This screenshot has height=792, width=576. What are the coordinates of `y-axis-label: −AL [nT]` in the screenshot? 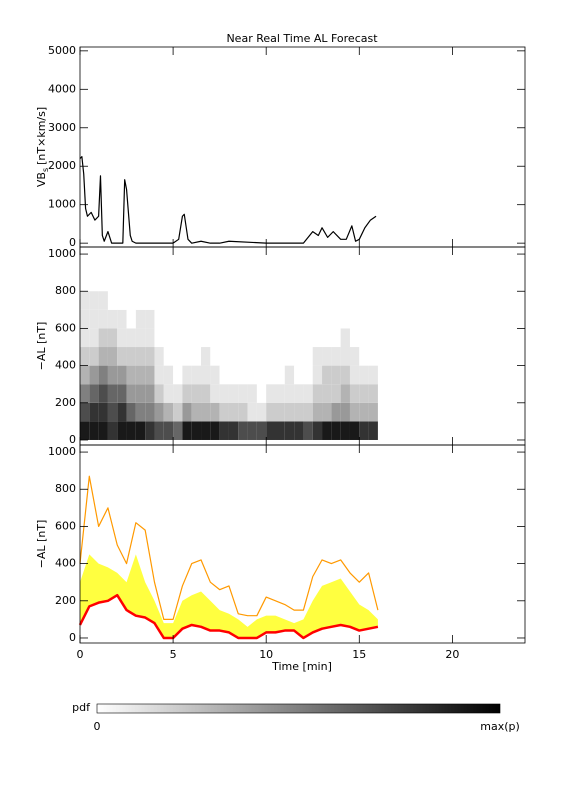 It's located at (41, 544).